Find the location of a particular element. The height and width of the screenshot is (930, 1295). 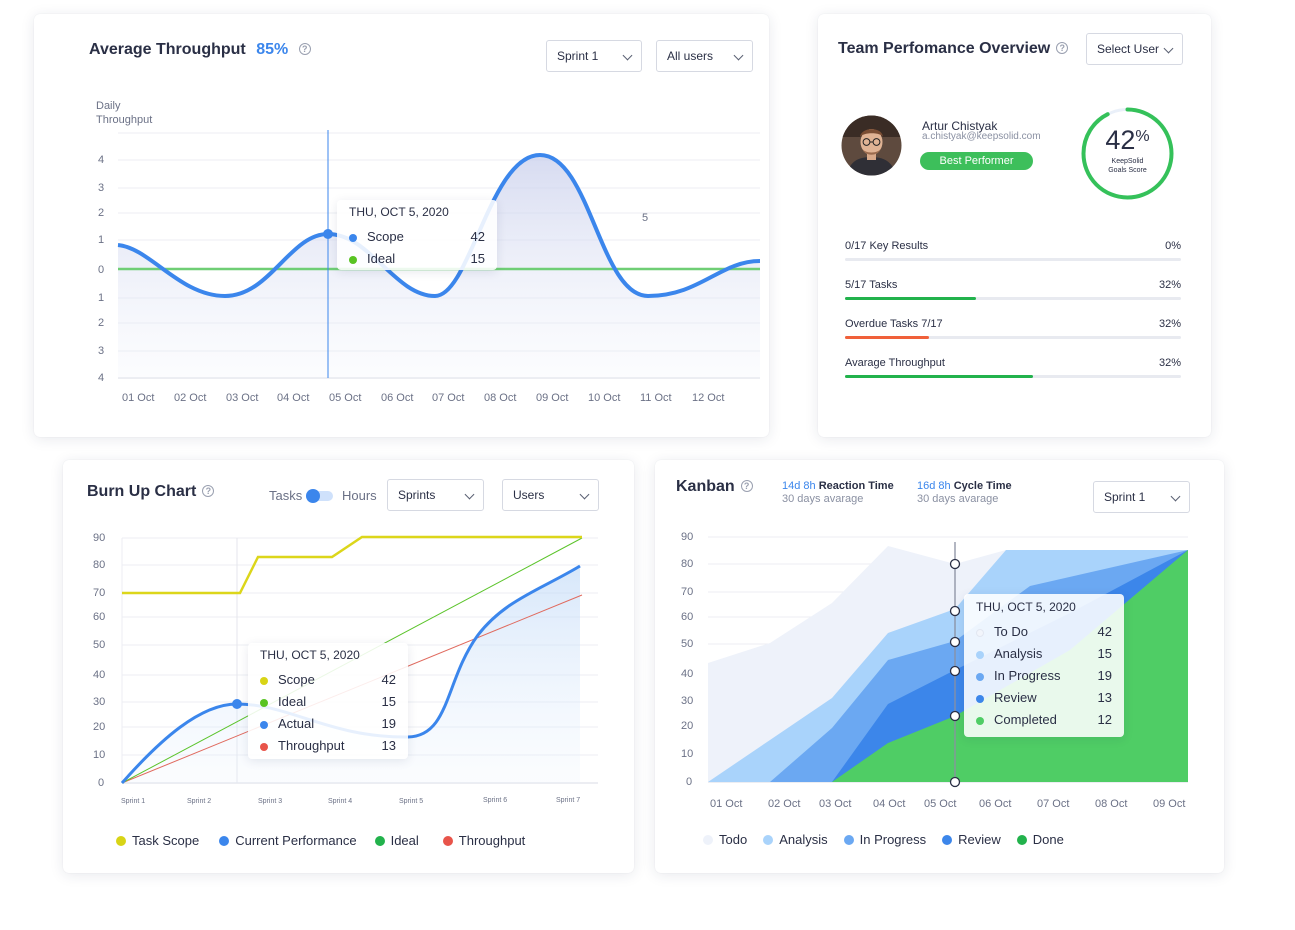

x-tick: 09 Oct is located at coordinates (552, 398).